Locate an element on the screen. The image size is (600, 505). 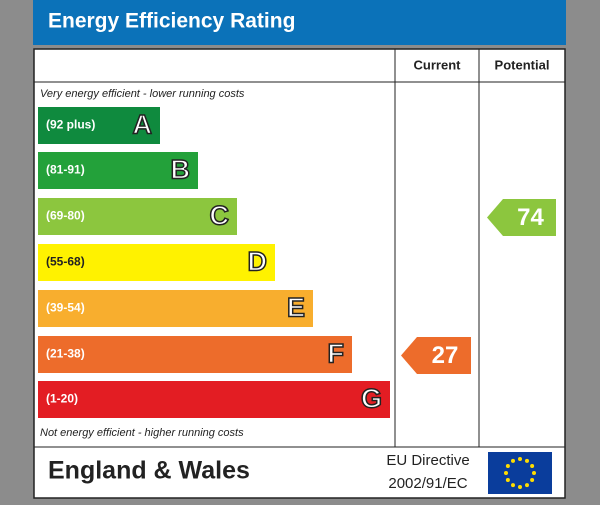
potential-header: Potential is located at coordinates (522, 64).